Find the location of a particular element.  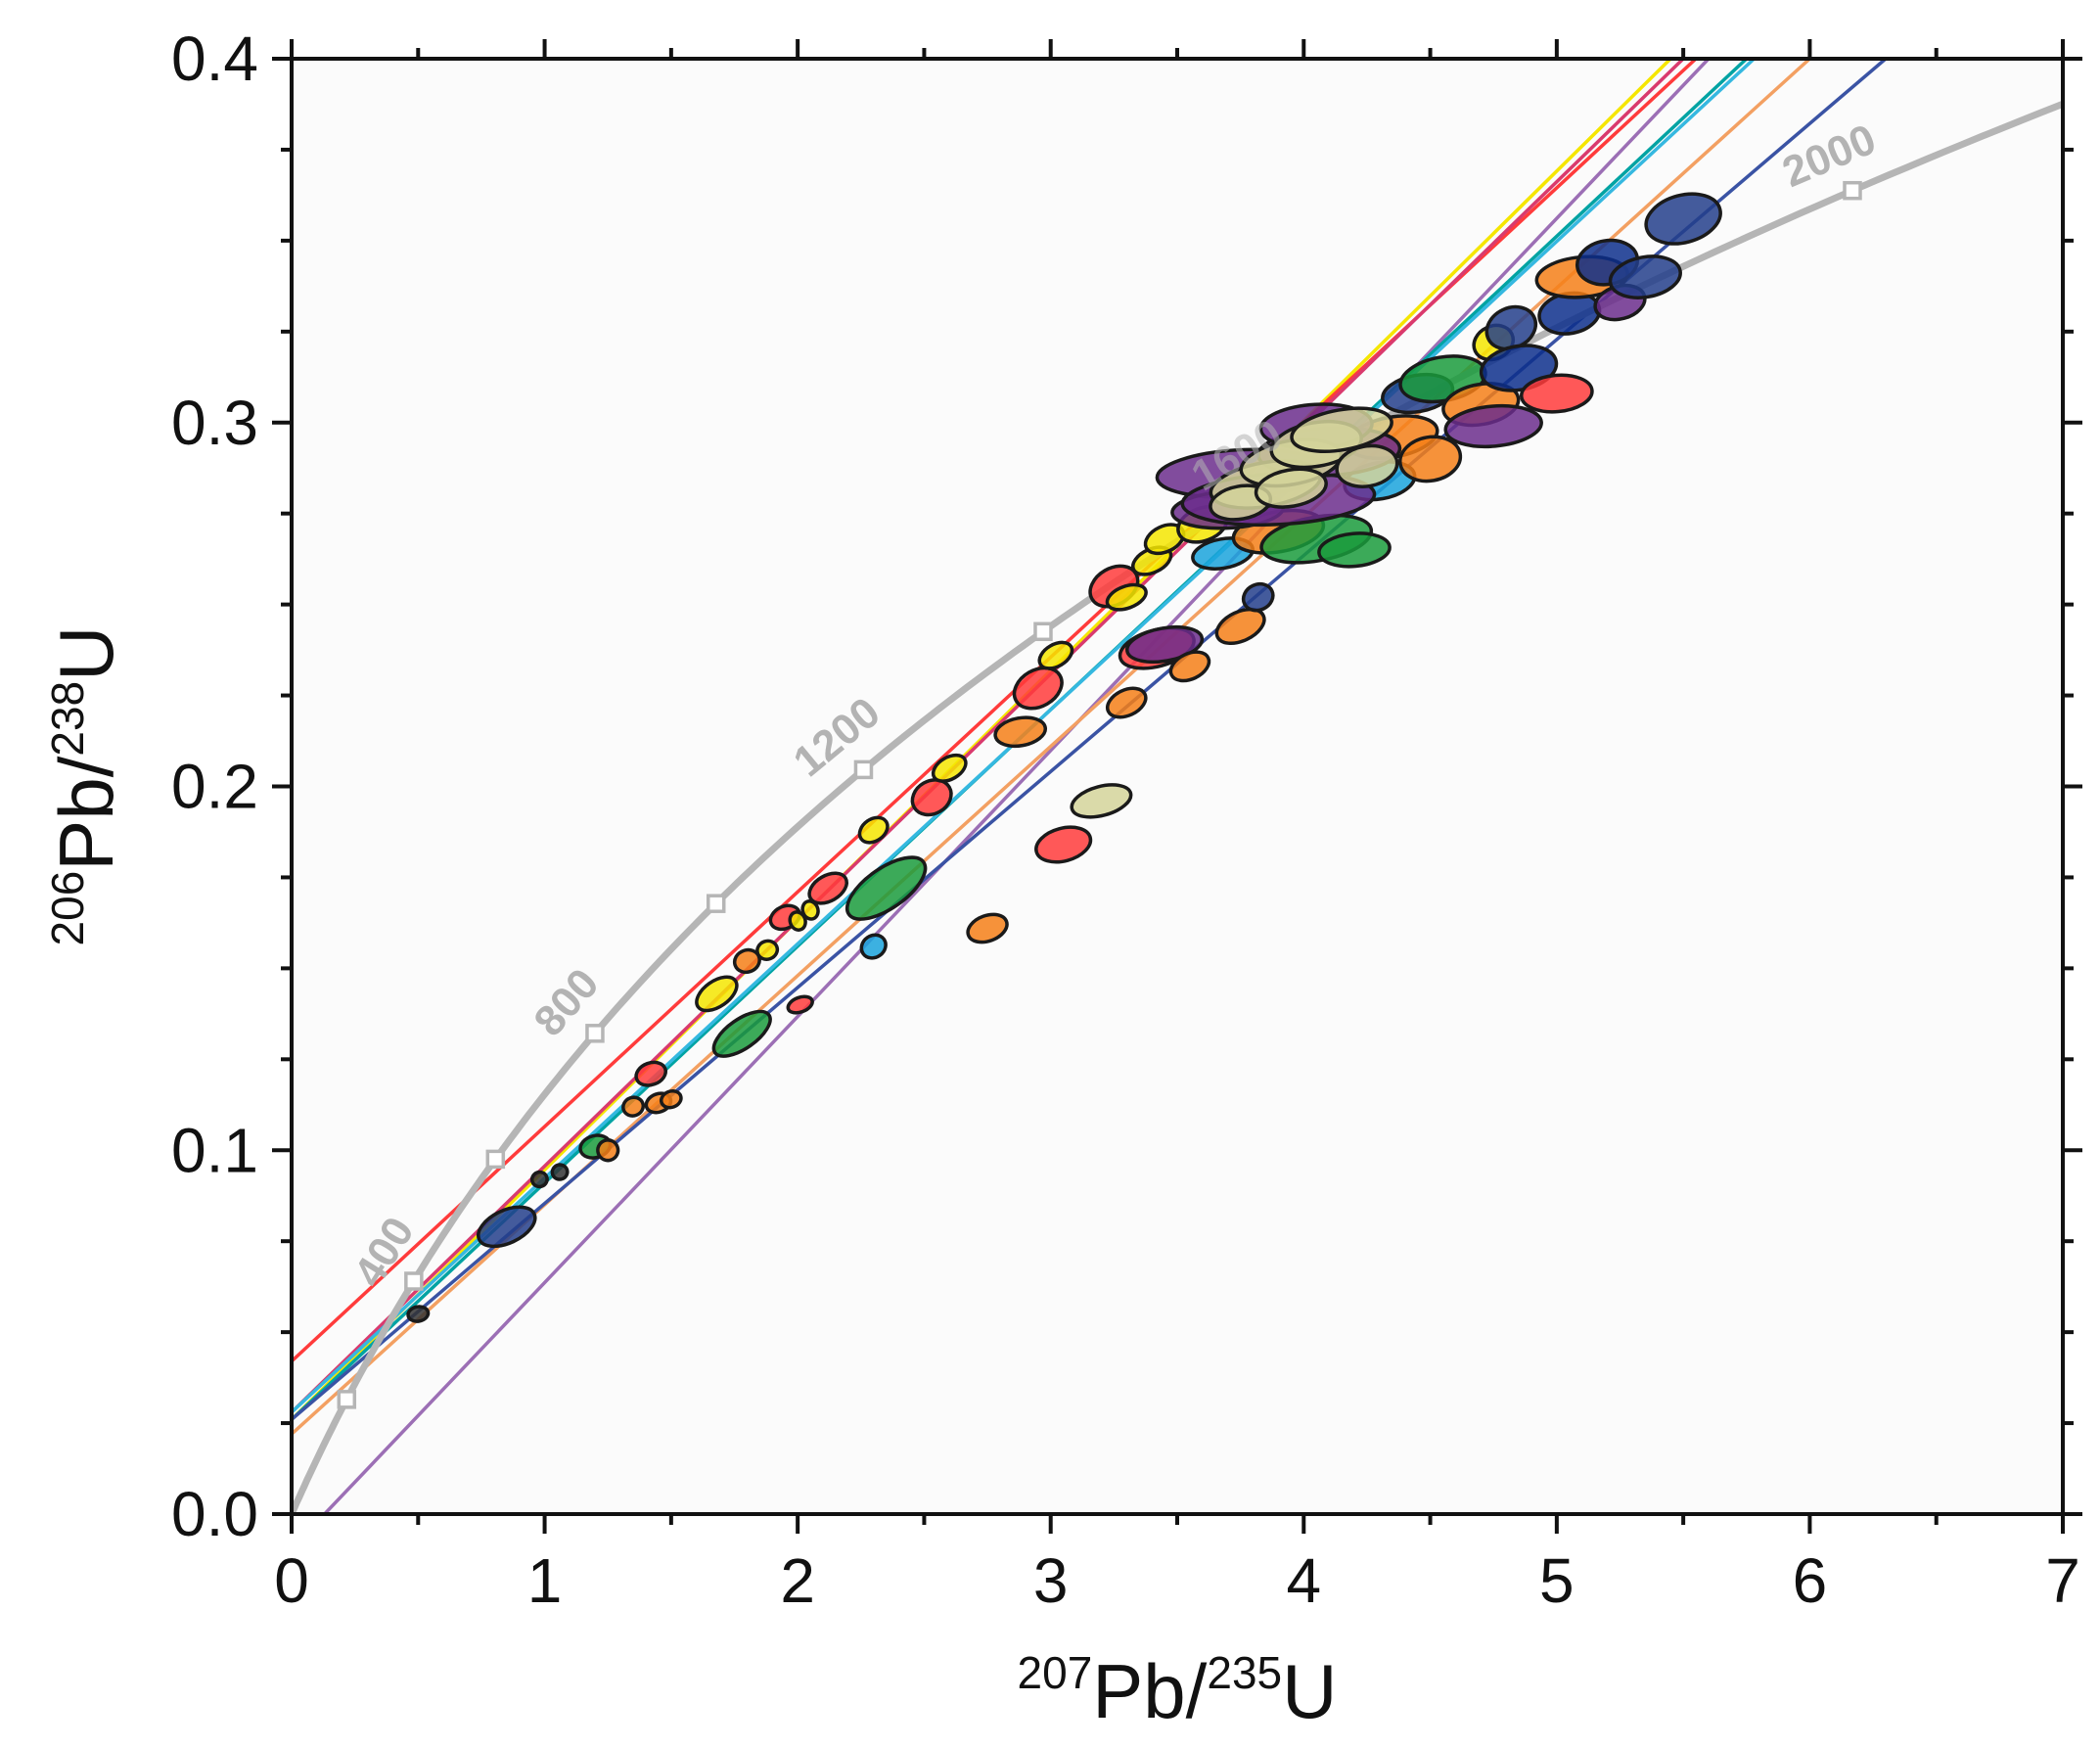

x-tick-label: 3 is located at coordinates (1051, 1580).